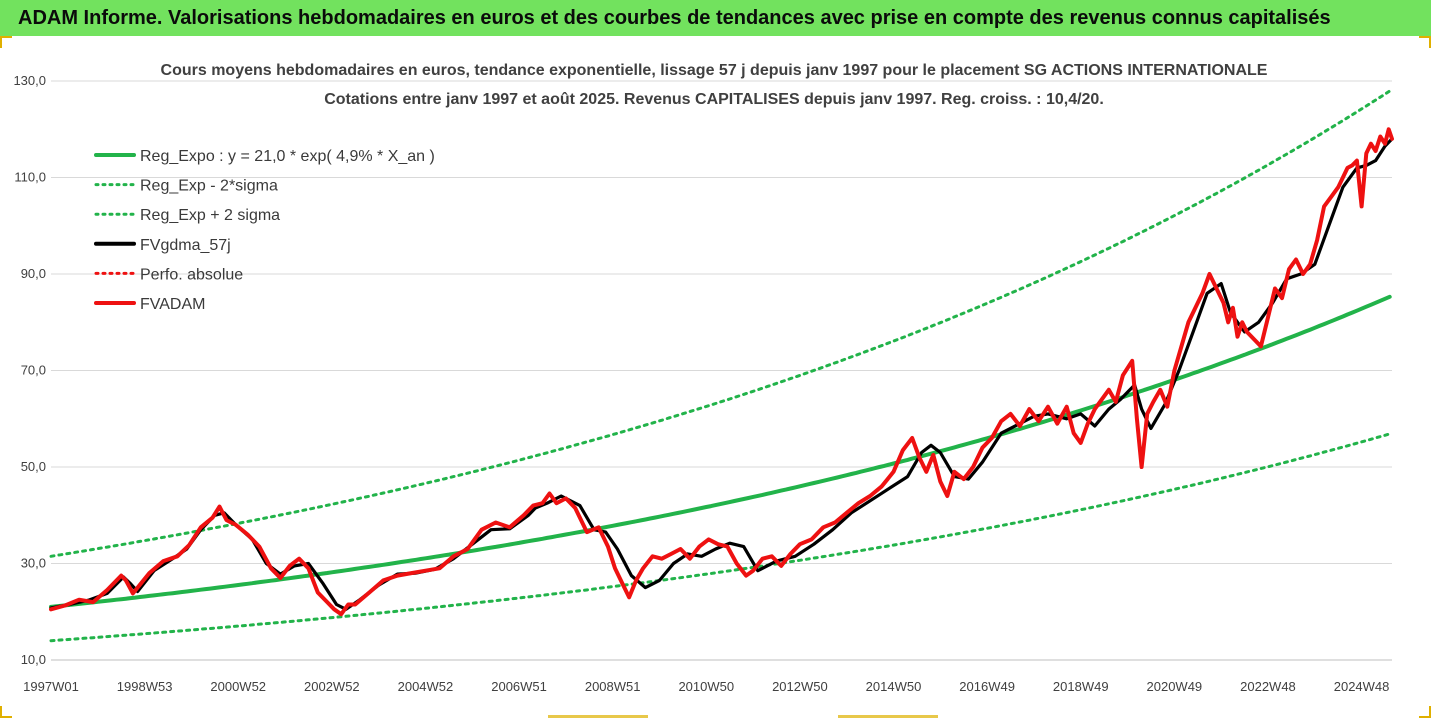  What do you see at coordinates (33, 466) in the screenshot?
I see `y-tick-label: 50,0` at bounding box center [33, 466].